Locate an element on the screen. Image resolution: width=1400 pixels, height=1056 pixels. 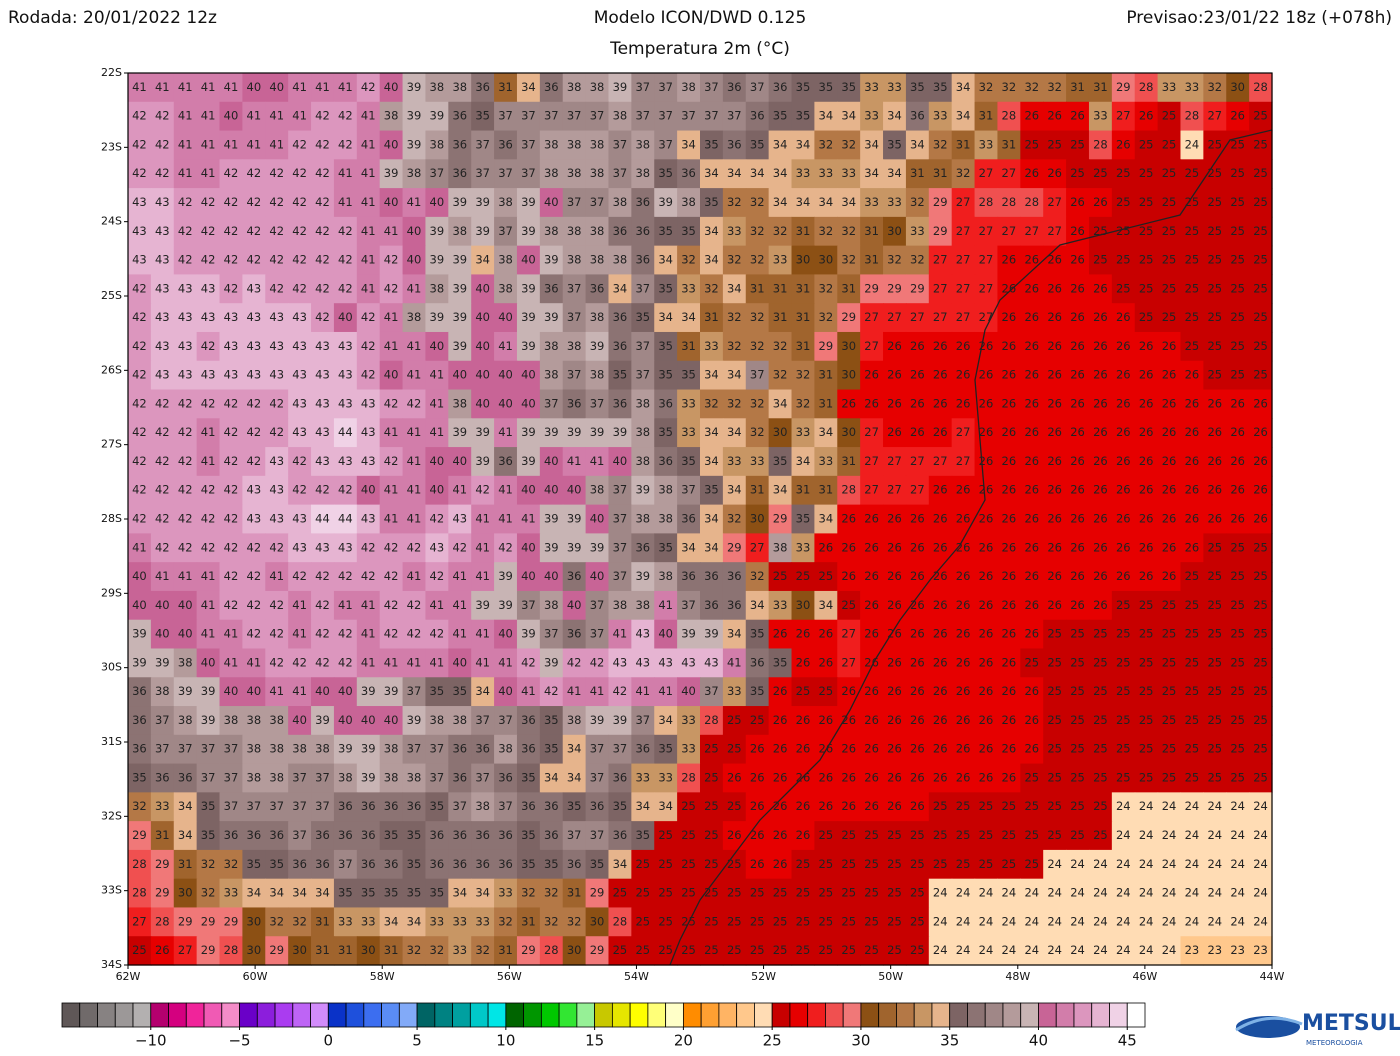
lat-label: 25S is located at coordinates (111, 295).